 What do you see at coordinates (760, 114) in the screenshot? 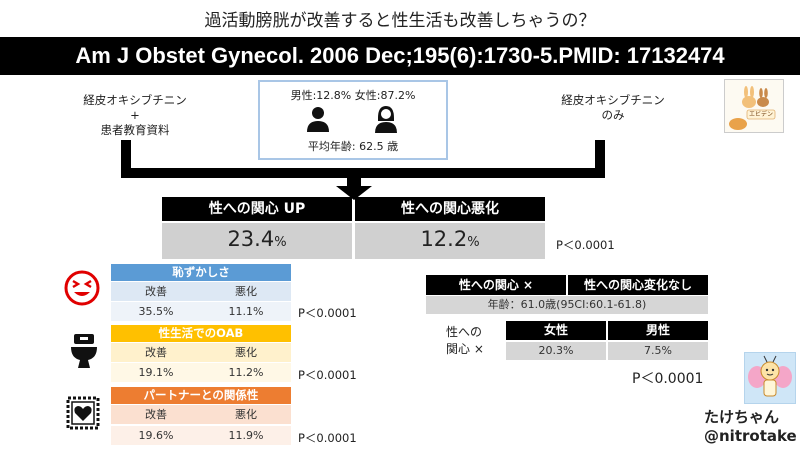
I see `logo-label: エビデン` at bounding box center [760, 114].